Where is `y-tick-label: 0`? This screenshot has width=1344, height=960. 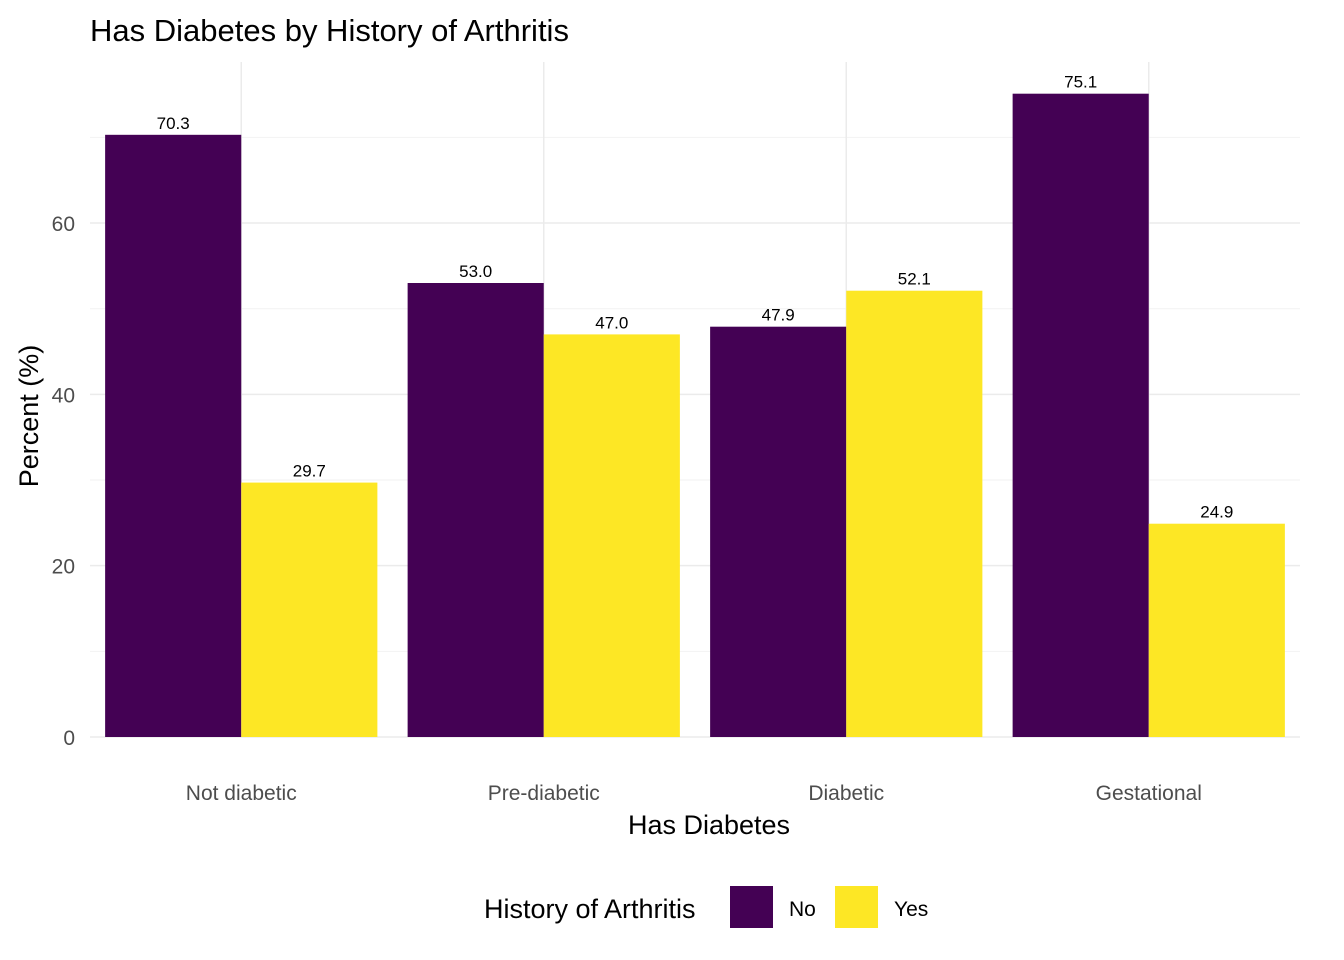 y-tick-label: 0 is located at coordinates (69, 738).